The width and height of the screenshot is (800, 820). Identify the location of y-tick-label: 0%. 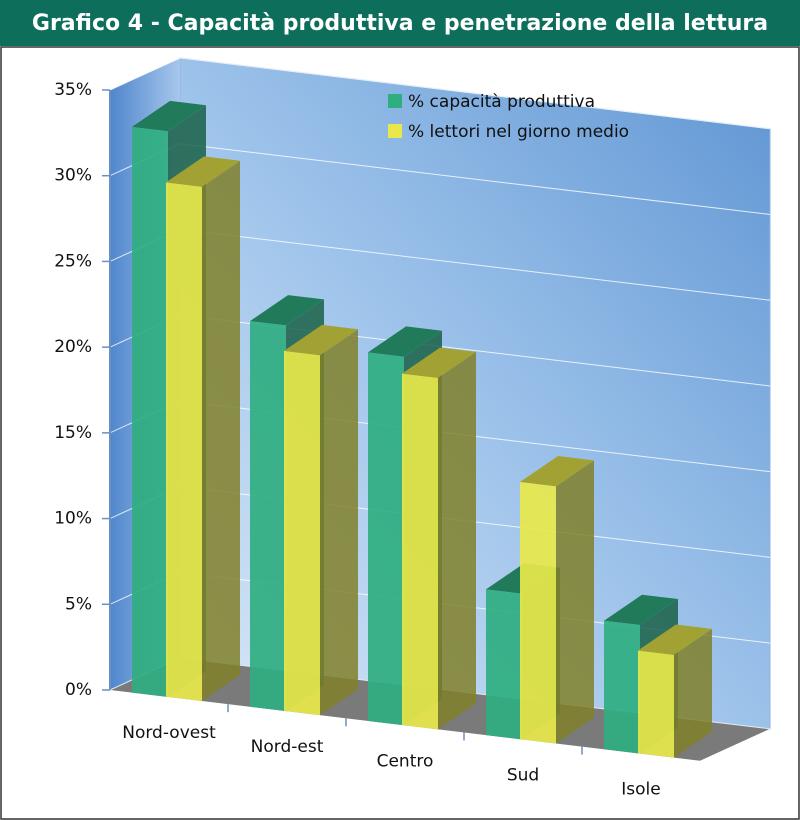
(78, 690).